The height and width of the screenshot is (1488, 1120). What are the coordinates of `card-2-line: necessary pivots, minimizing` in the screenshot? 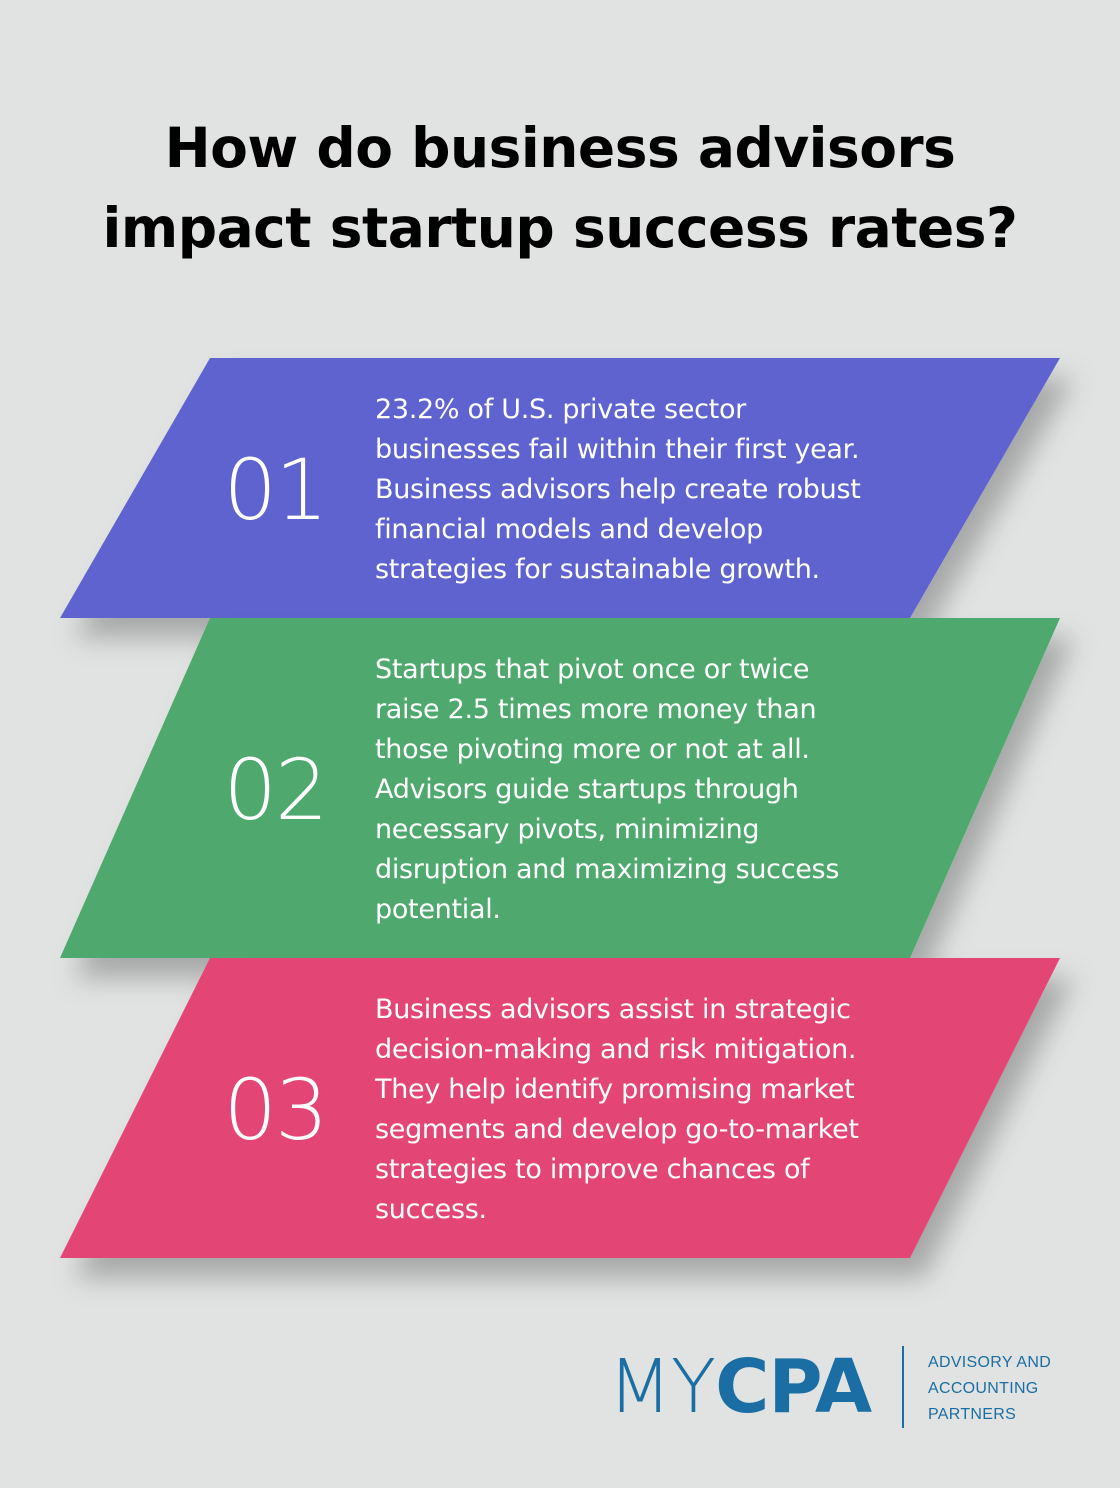 It's located at (567, 829).